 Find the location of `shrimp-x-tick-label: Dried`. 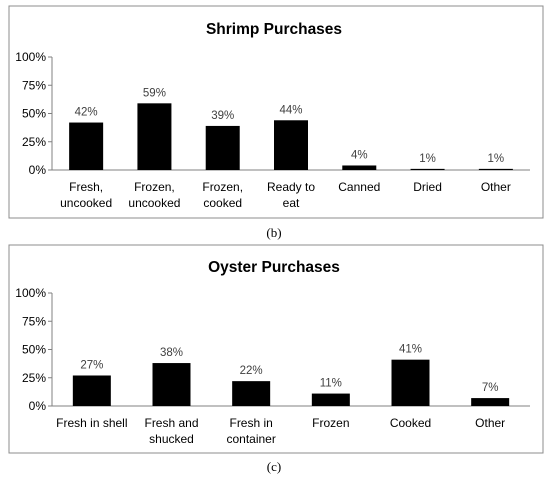

shrimp-x-tick-label: Dried is located at coordinates (427, 187).